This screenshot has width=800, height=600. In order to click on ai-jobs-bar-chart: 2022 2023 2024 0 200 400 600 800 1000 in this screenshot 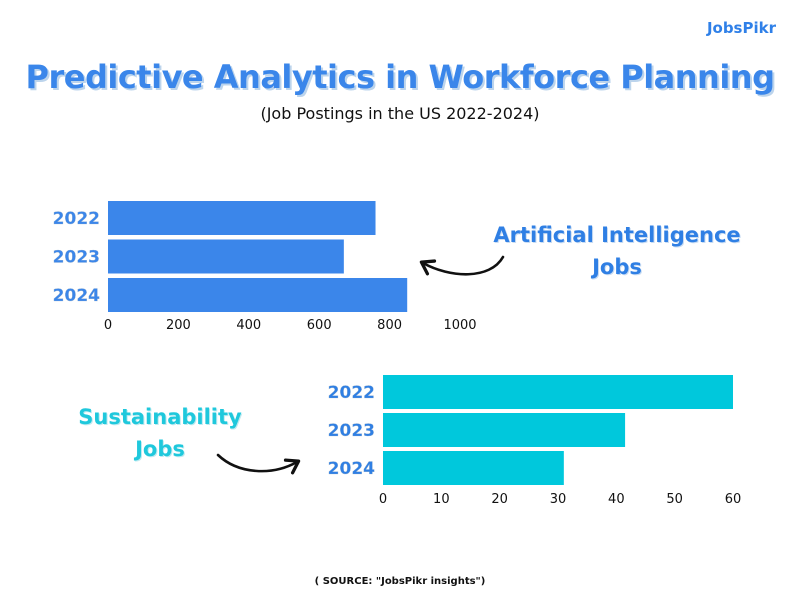, I will do `click(265, 267)`.